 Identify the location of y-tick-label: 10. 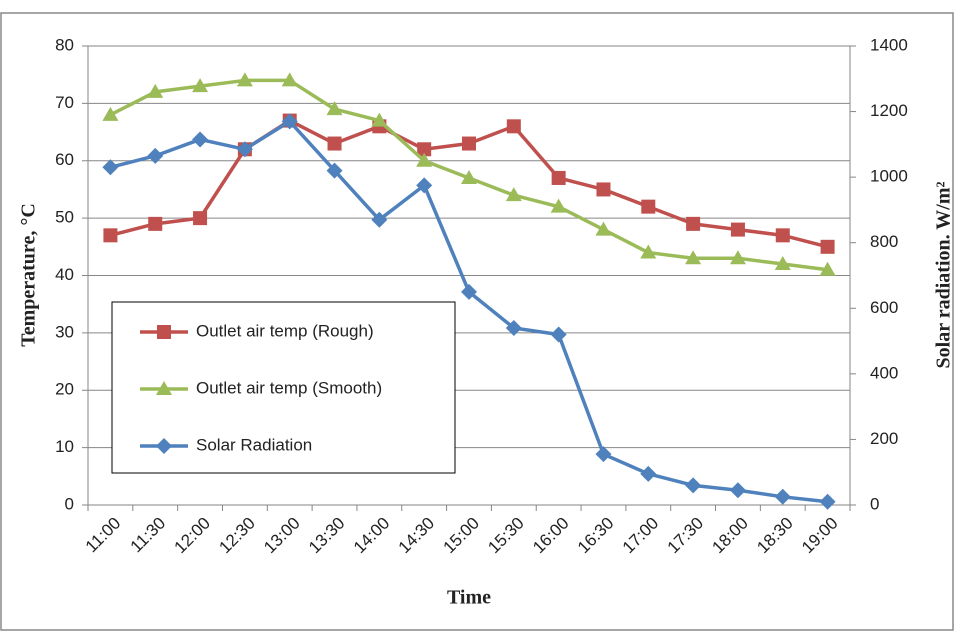
(64, 446).